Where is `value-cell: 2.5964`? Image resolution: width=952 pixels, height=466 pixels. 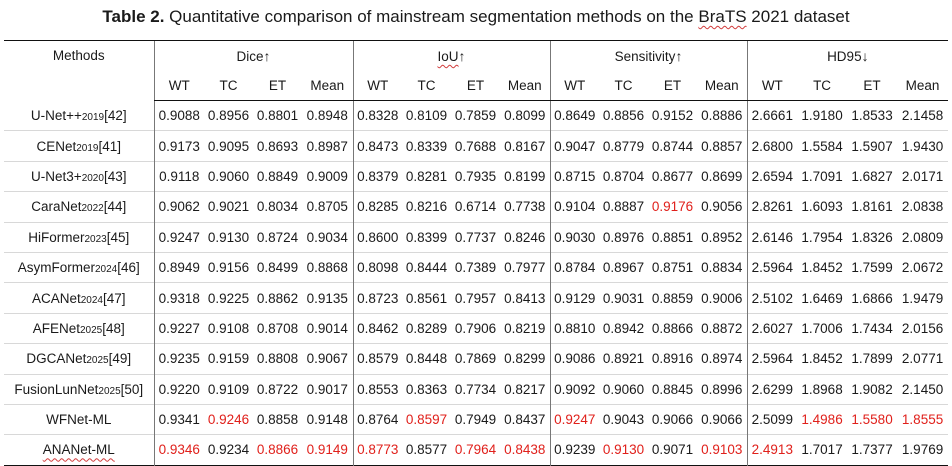 value-cell: 2.5964 is located at coordinates (772, 359).